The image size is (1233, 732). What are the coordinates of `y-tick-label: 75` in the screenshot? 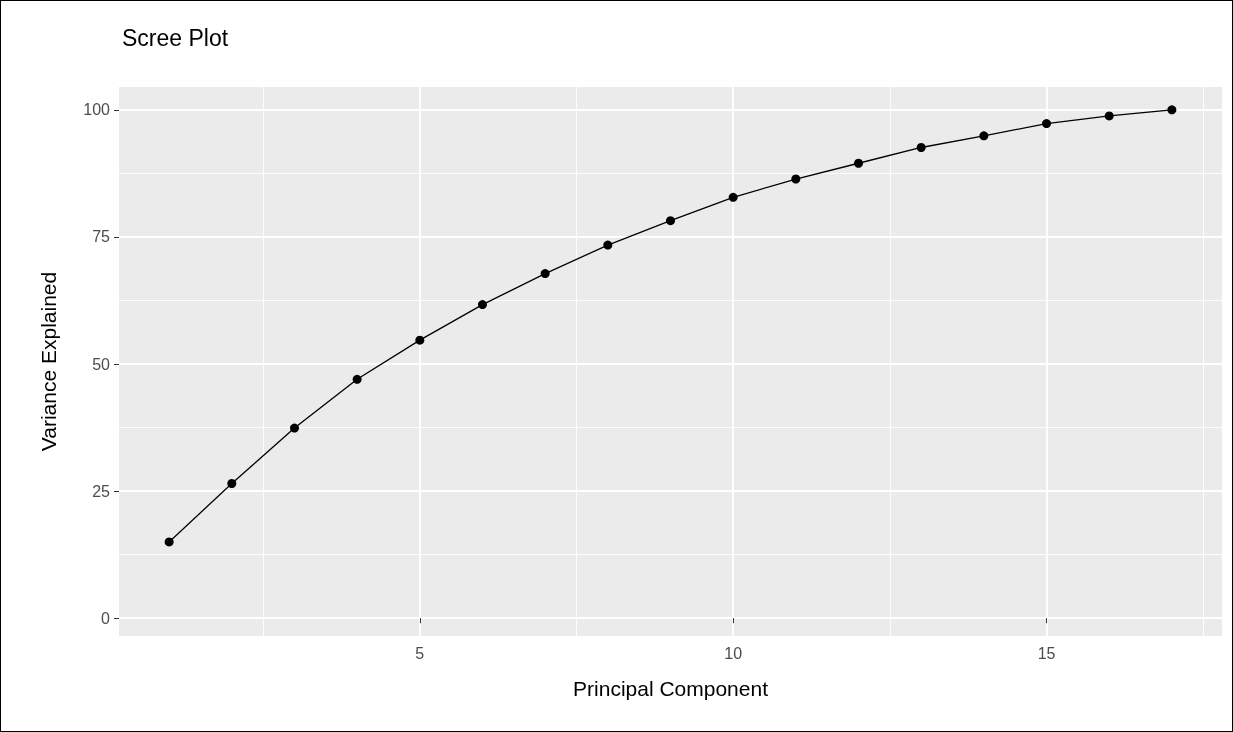 It's located at (101, 237).